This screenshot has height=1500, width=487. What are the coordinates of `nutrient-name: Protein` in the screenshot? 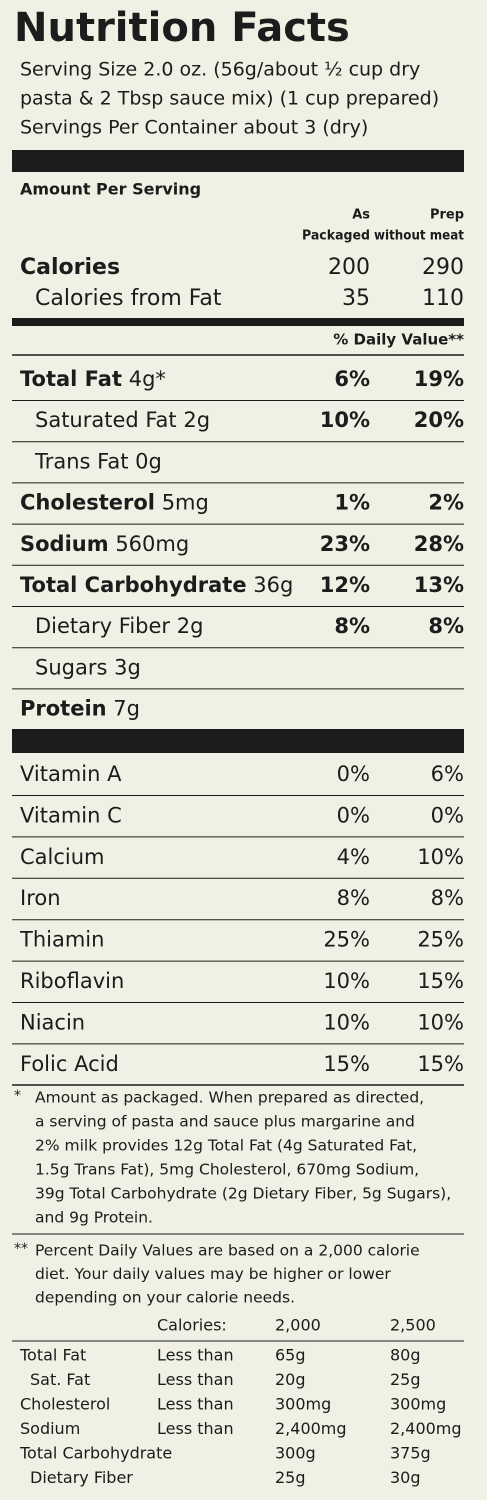 It's located at (63, 709).